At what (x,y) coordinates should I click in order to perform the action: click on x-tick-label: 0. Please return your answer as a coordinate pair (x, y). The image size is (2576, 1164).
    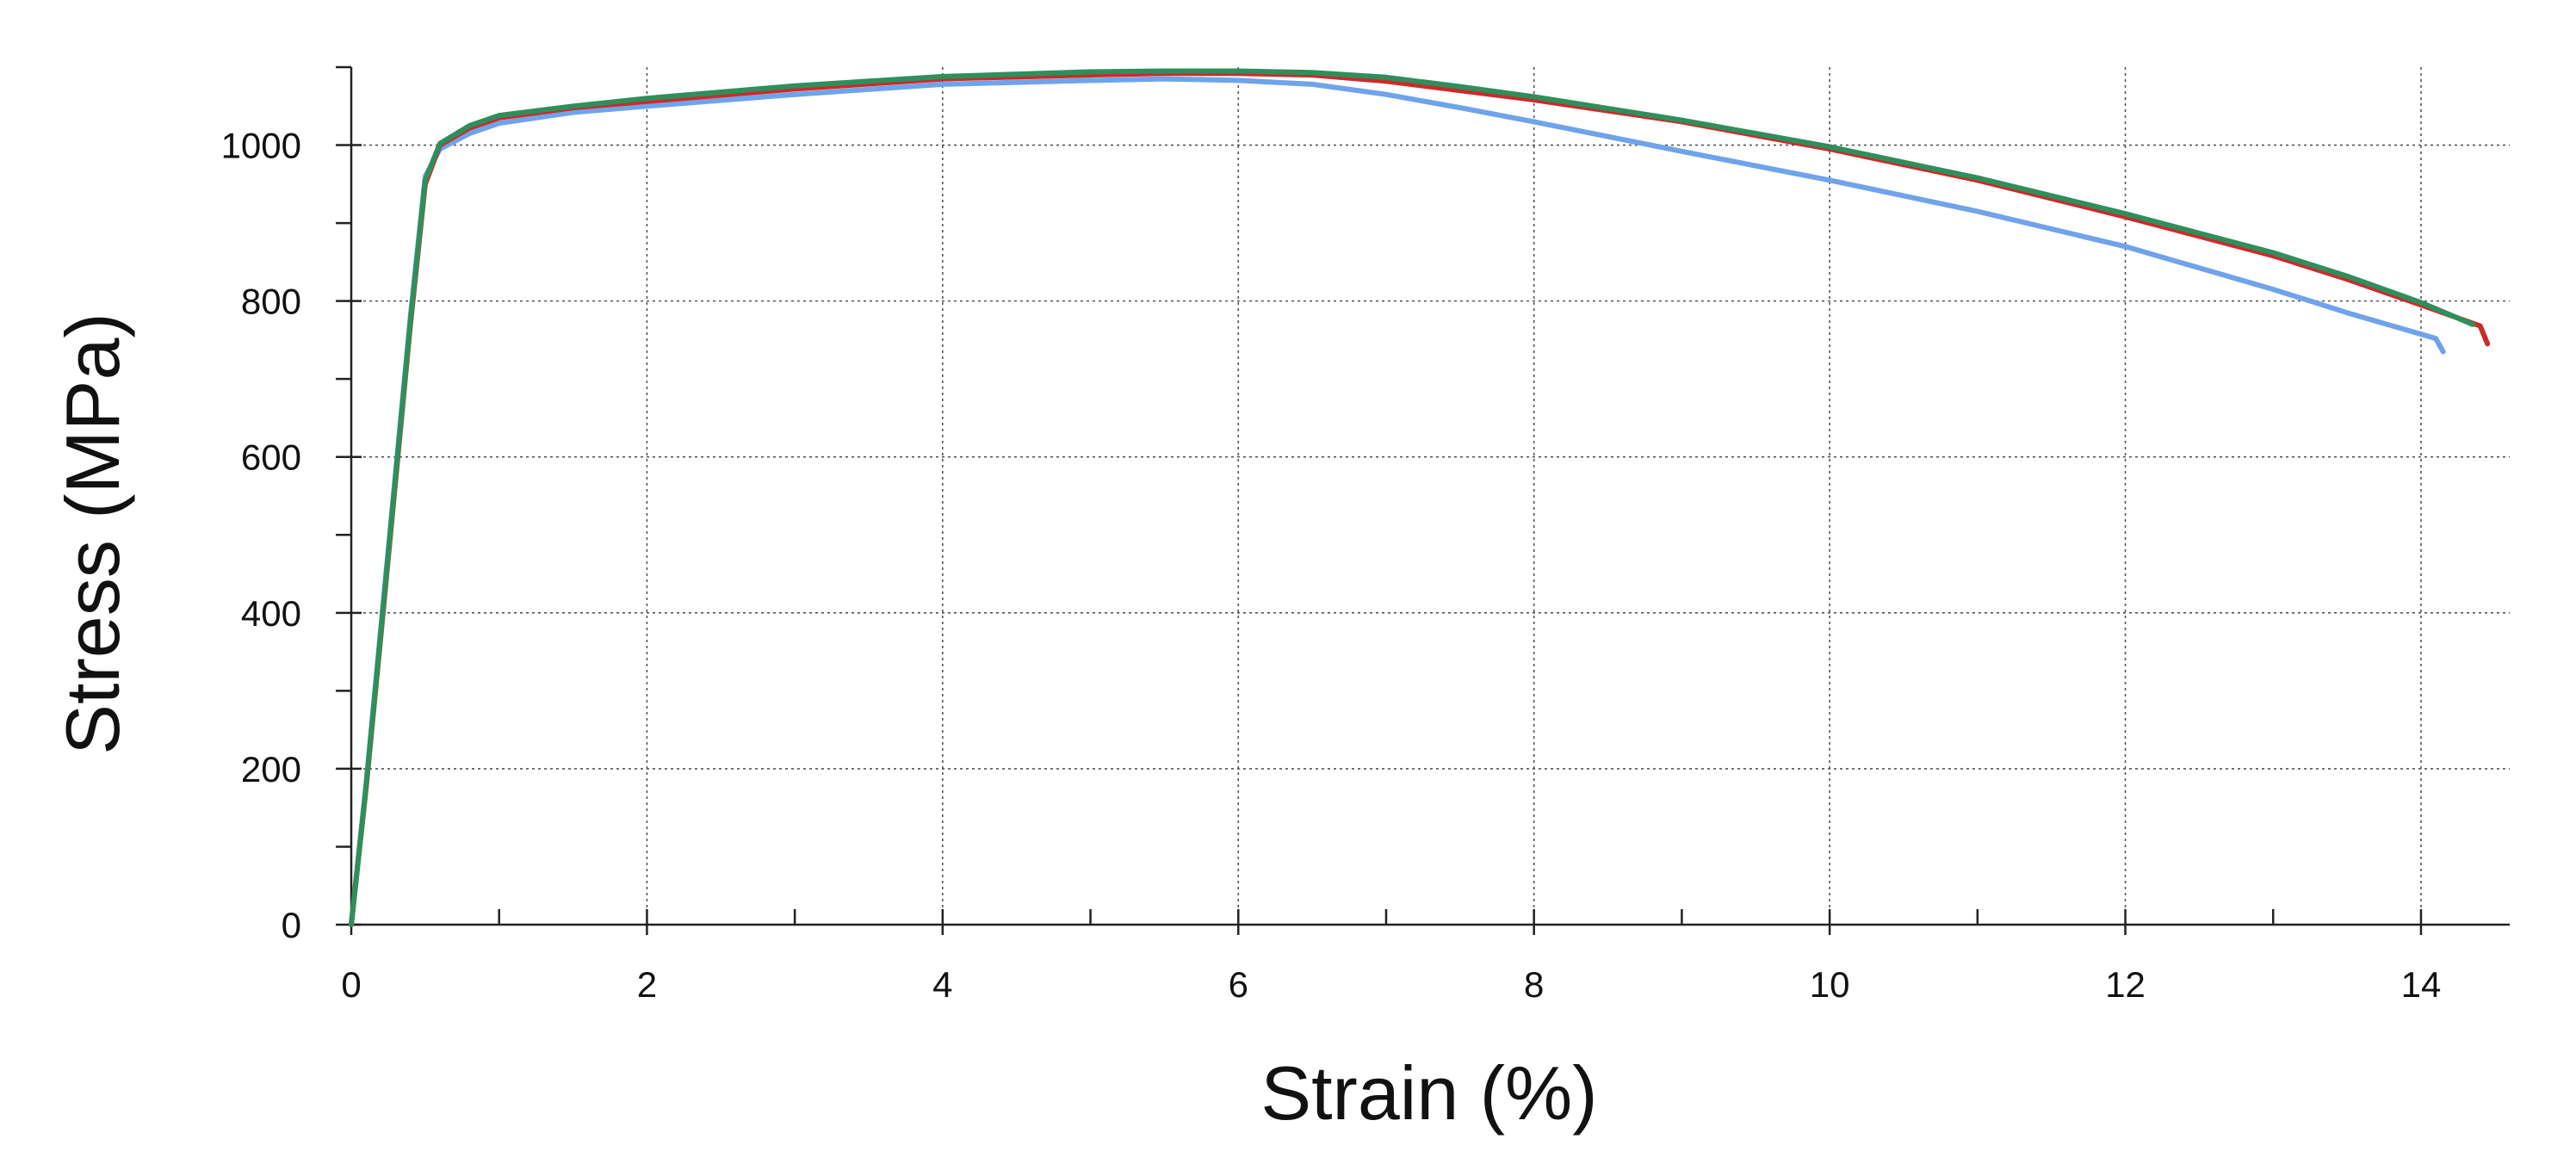
    Looking at the image, I should click on (351, 984).